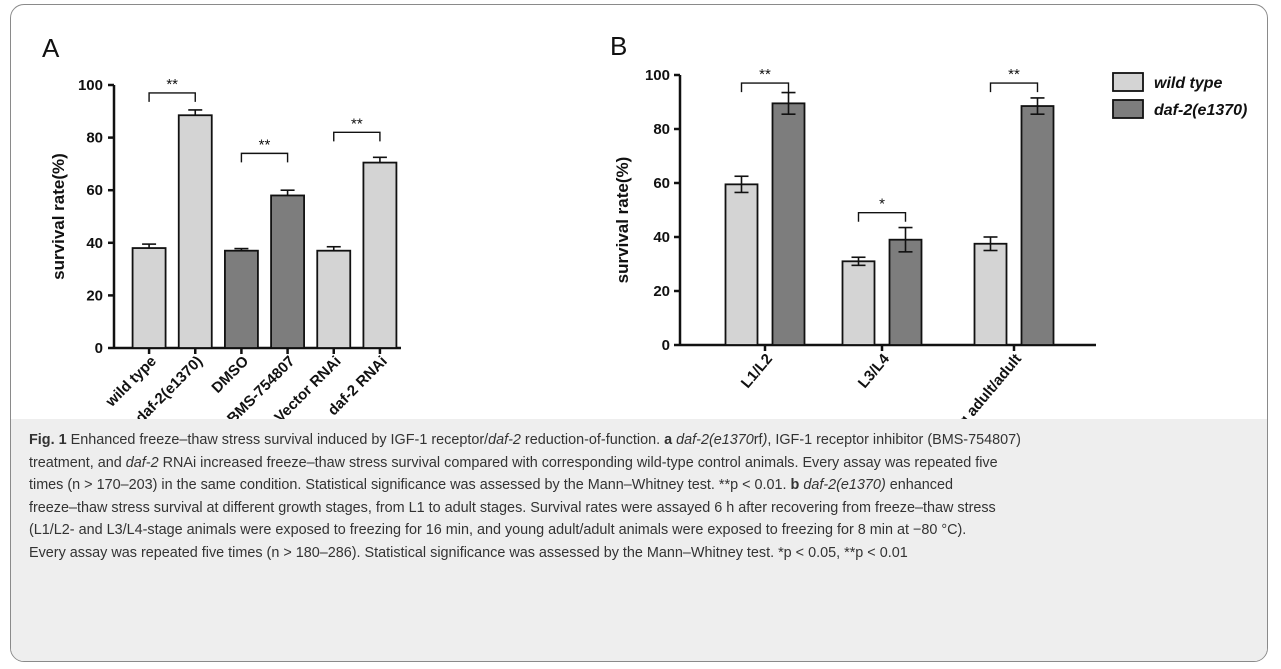 The width and height of the screenshot is (1281, 669). What do you see at coordinates (657, 75) in the screenshot?
I see `panel-b-y-tick-label: 100` at bounding box center [657, 75].